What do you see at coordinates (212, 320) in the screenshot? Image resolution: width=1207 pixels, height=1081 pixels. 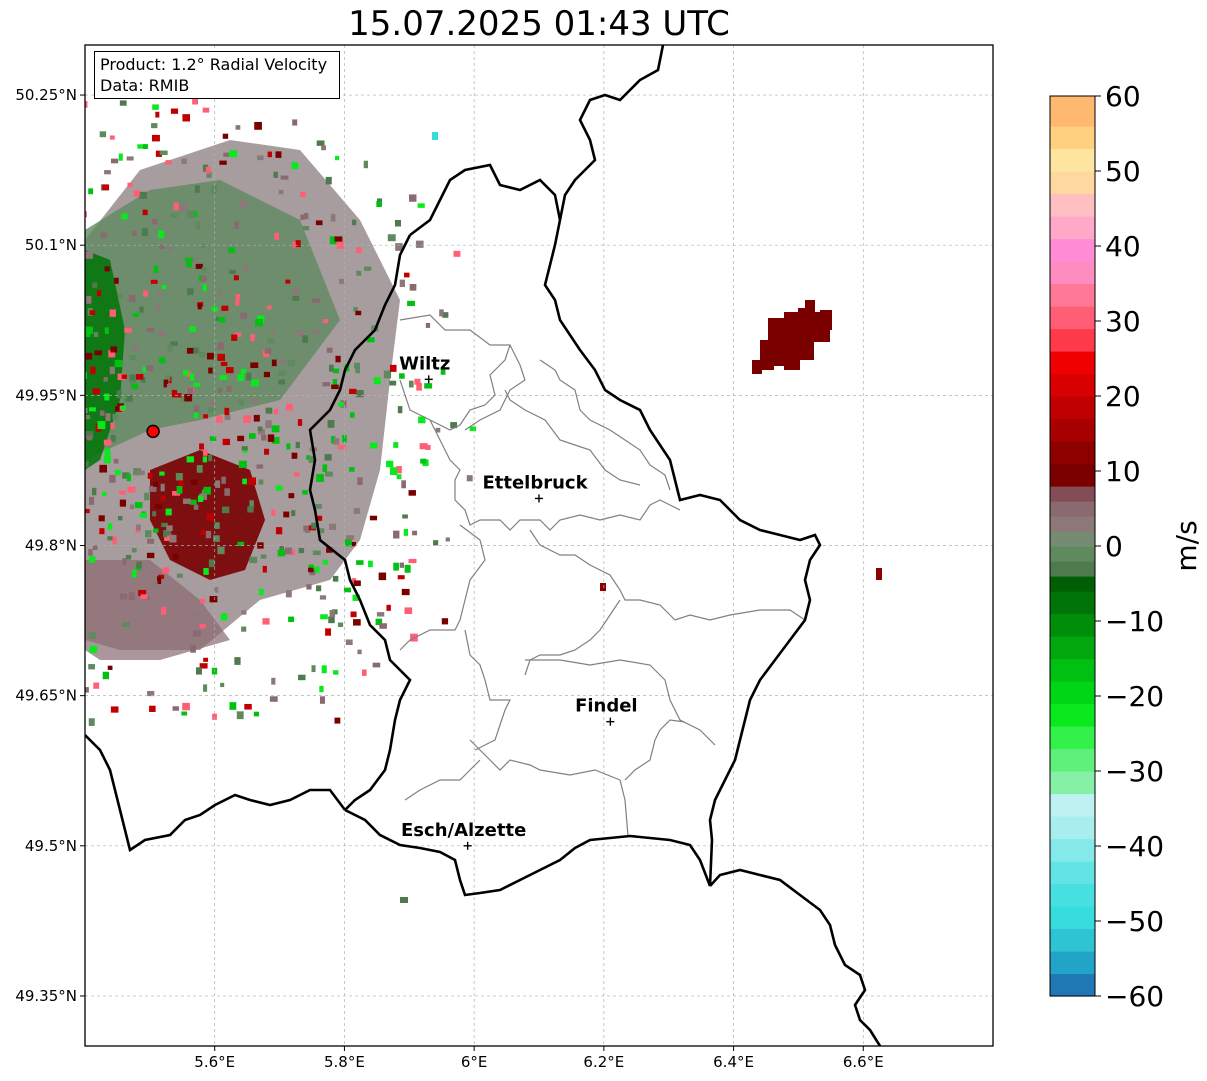 I see `echo-field-west-green` at bounding box center [212, 320].